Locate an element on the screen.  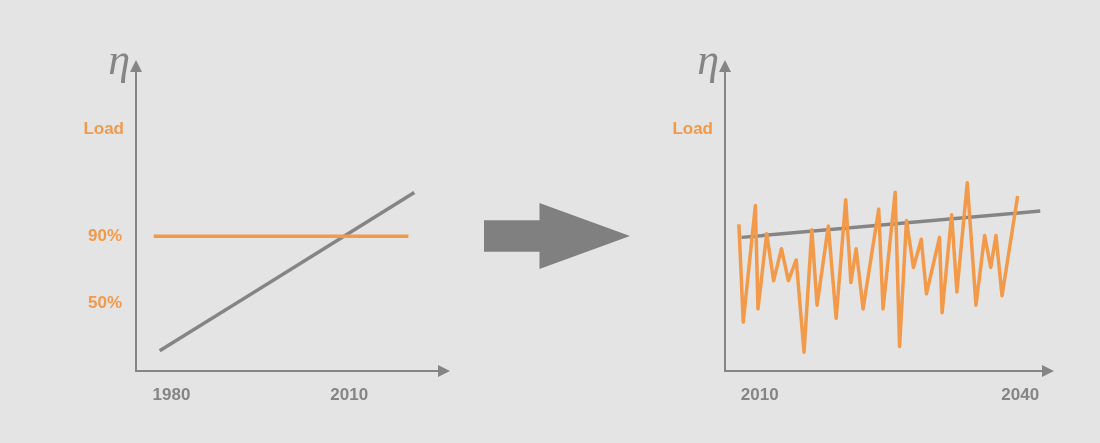
x-tick-label: 2040 is located at coordinates (1020, 394).